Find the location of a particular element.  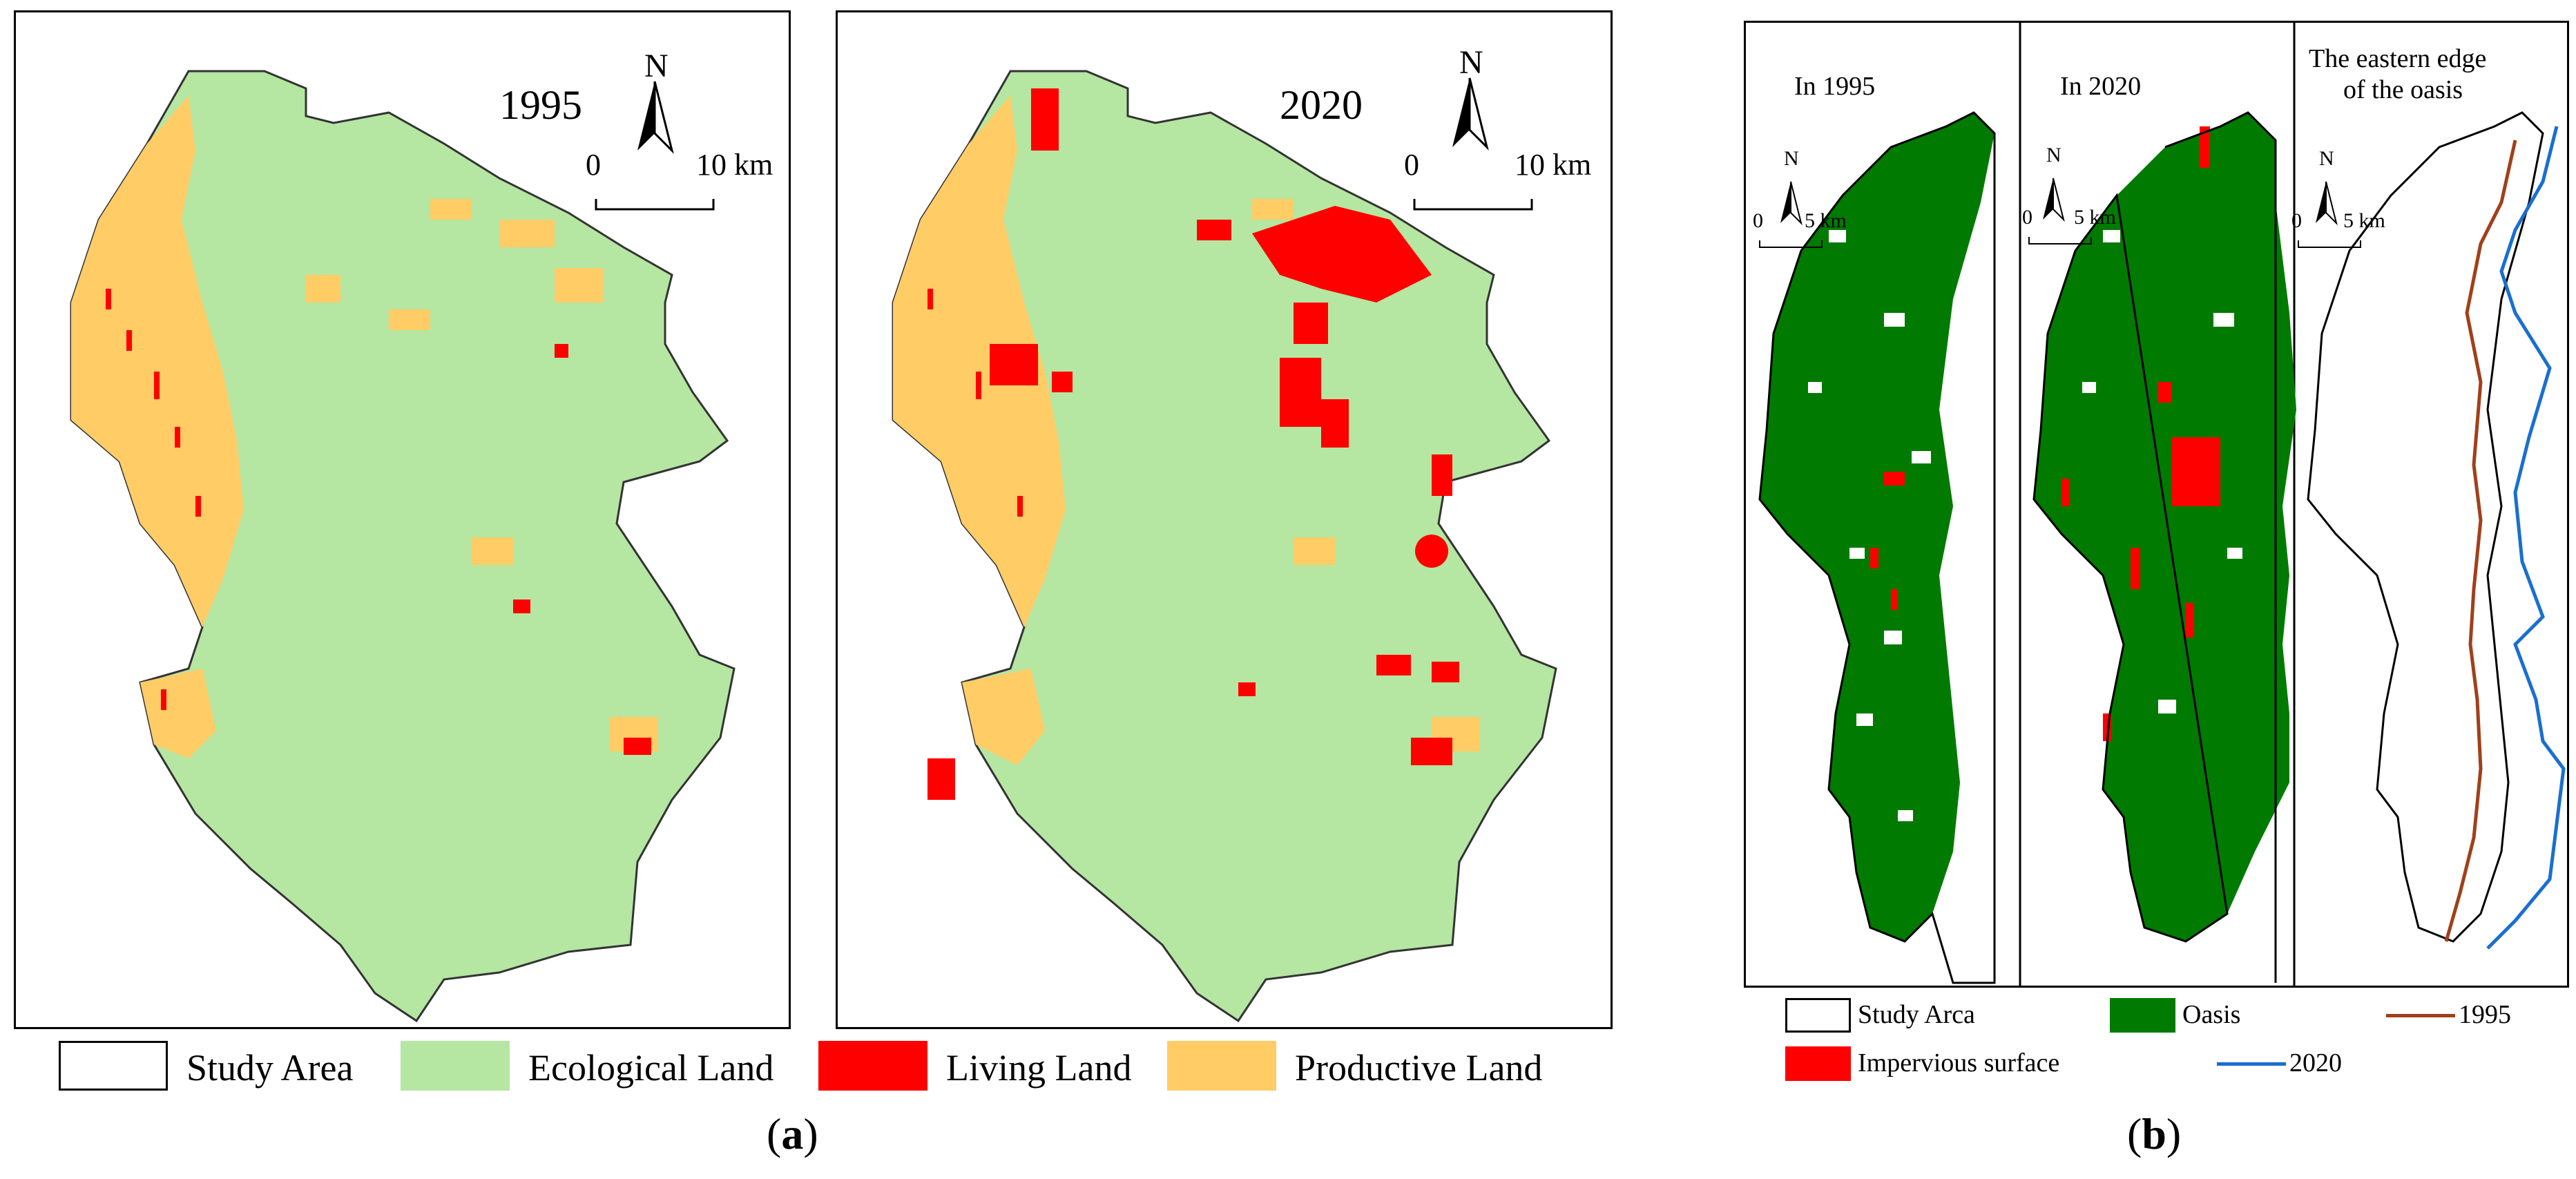

submap-title-eastern-edge-line2: of the oasis is located at coordinates (2403, 90).